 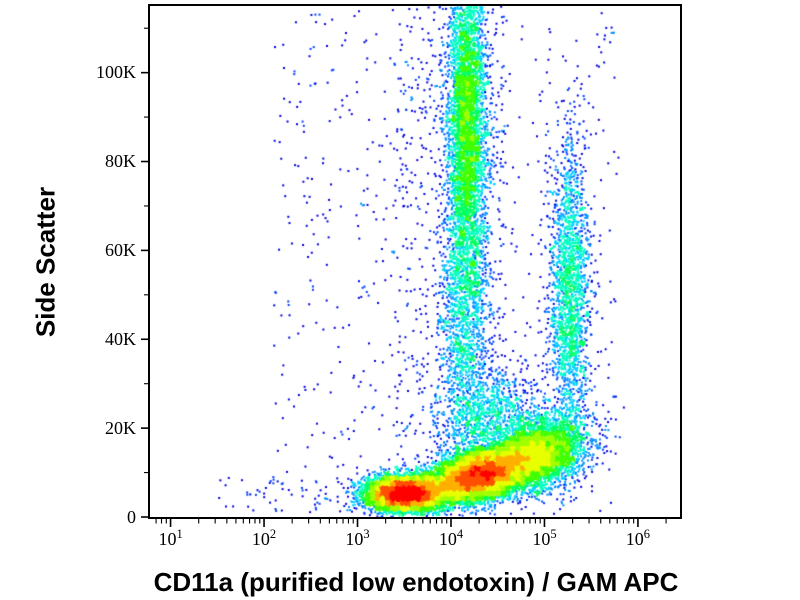 I want to click on y-axis-title: Side Scatter, so click(x=45, y=262).